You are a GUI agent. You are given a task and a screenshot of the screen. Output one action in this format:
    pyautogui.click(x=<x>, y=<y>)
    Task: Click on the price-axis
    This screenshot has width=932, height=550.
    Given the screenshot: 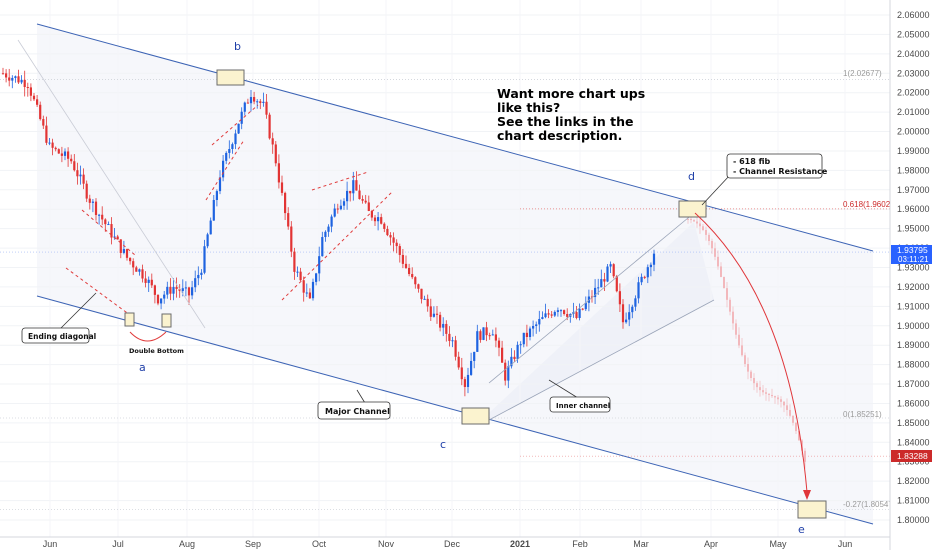 What is the action you would take?
    pyautogui.click(x=911, y=275)
    